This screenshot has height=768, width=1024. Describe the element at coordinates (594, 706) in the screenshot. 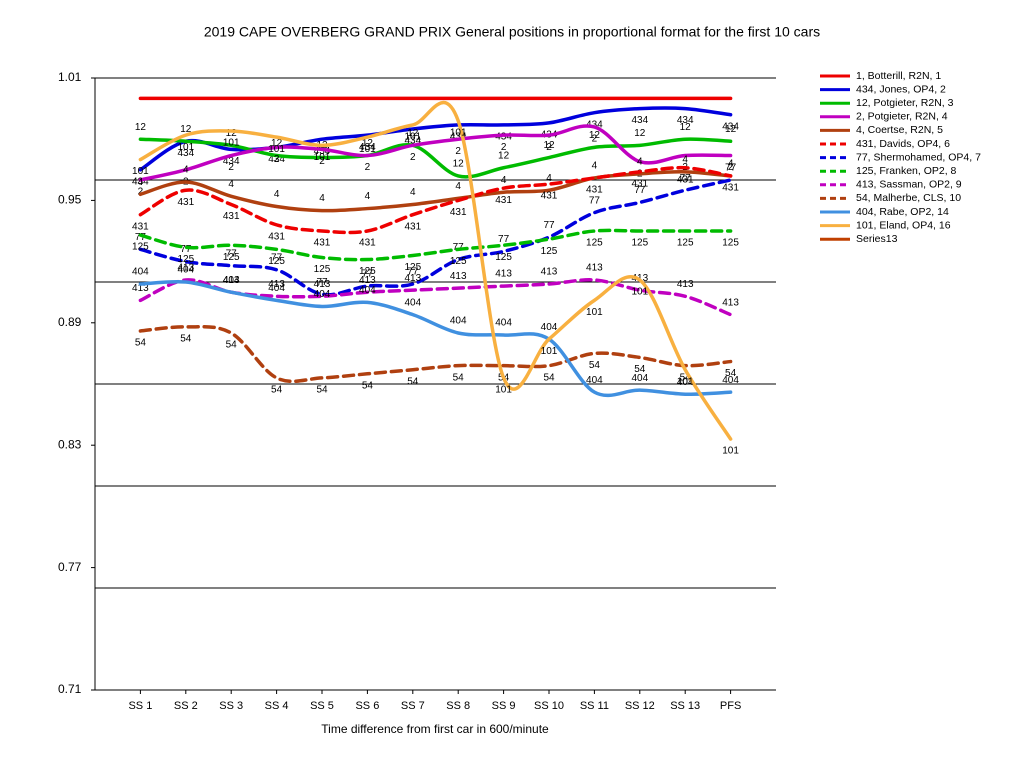

I see `x-tick-label: SS 11` at that location.